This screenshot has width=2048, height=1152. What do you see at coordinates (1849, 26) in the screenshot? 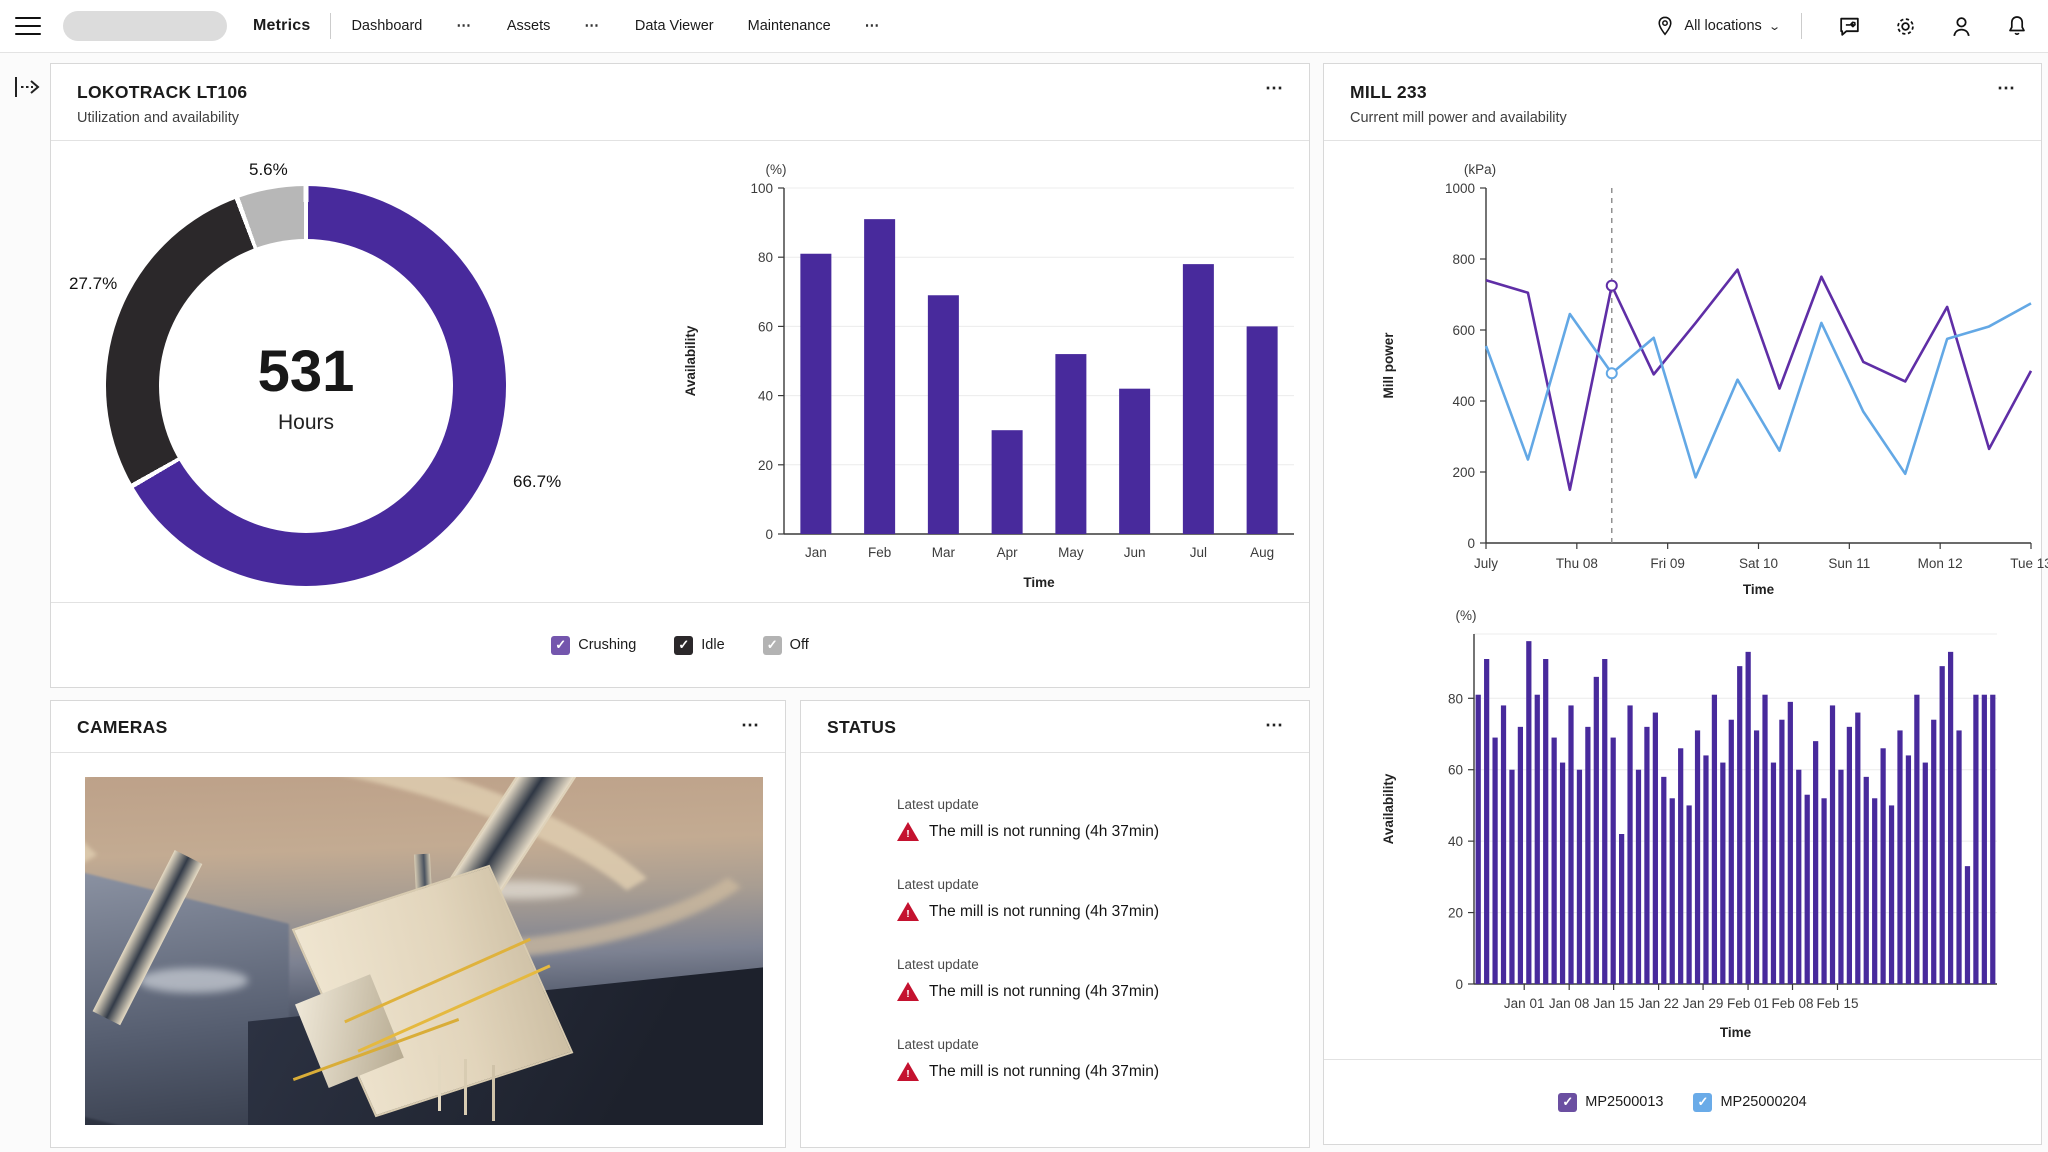
I see `feedback-icon` at bounding box center [1849, 26].